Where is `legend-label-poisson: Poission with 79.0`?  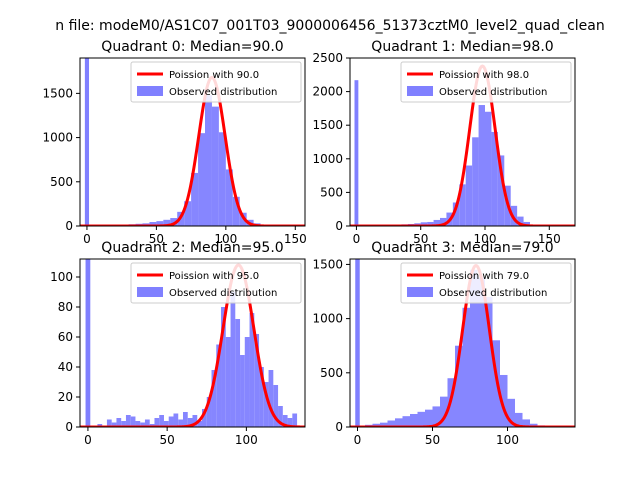
legend-label-poisson: Poission with 79.0 is located at coordinates (484, 276).